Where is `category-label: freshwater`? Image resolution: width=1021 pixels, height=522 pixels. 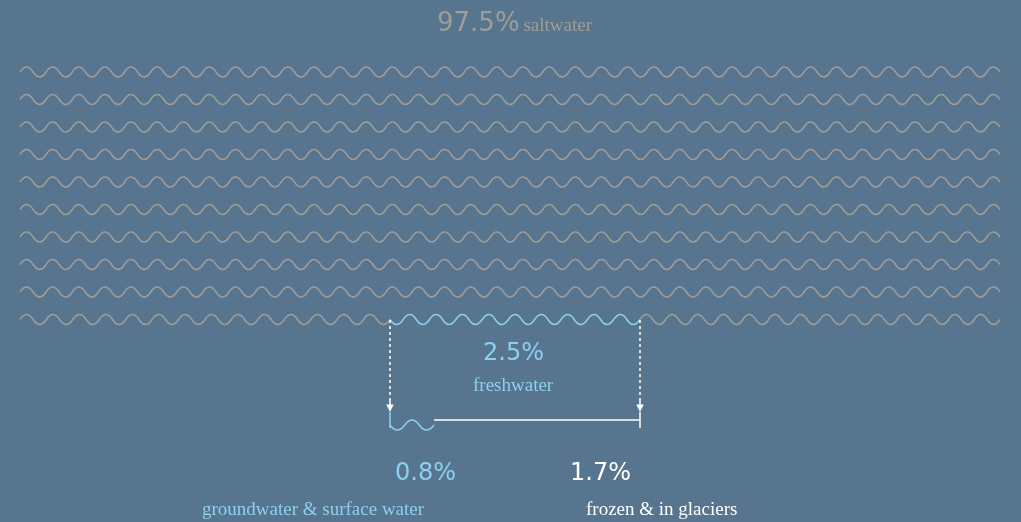 category-label: freshwater is located at coordinates (513, 384).